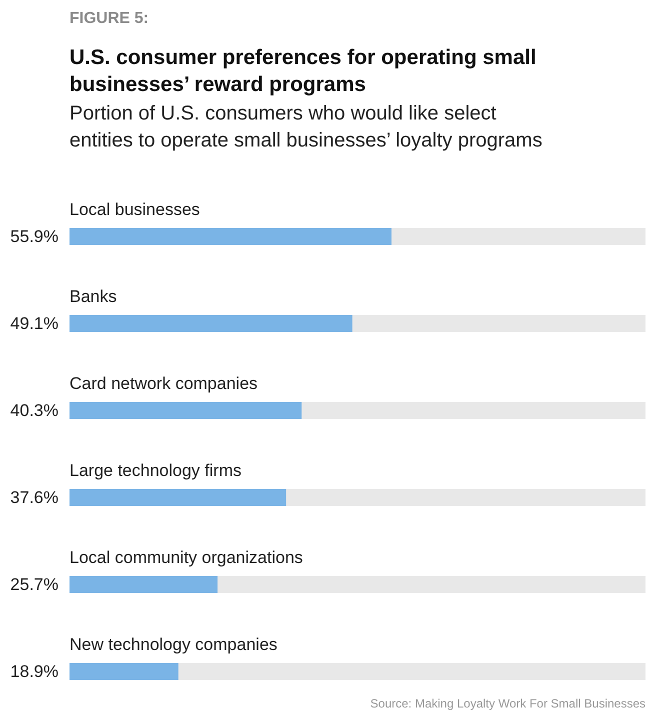 The width and height of the screenshot is (647, 713). Describe the element at coordinates (186, 557) in the screenshot. I see `y-tick-label: Local community organizations` at that location.